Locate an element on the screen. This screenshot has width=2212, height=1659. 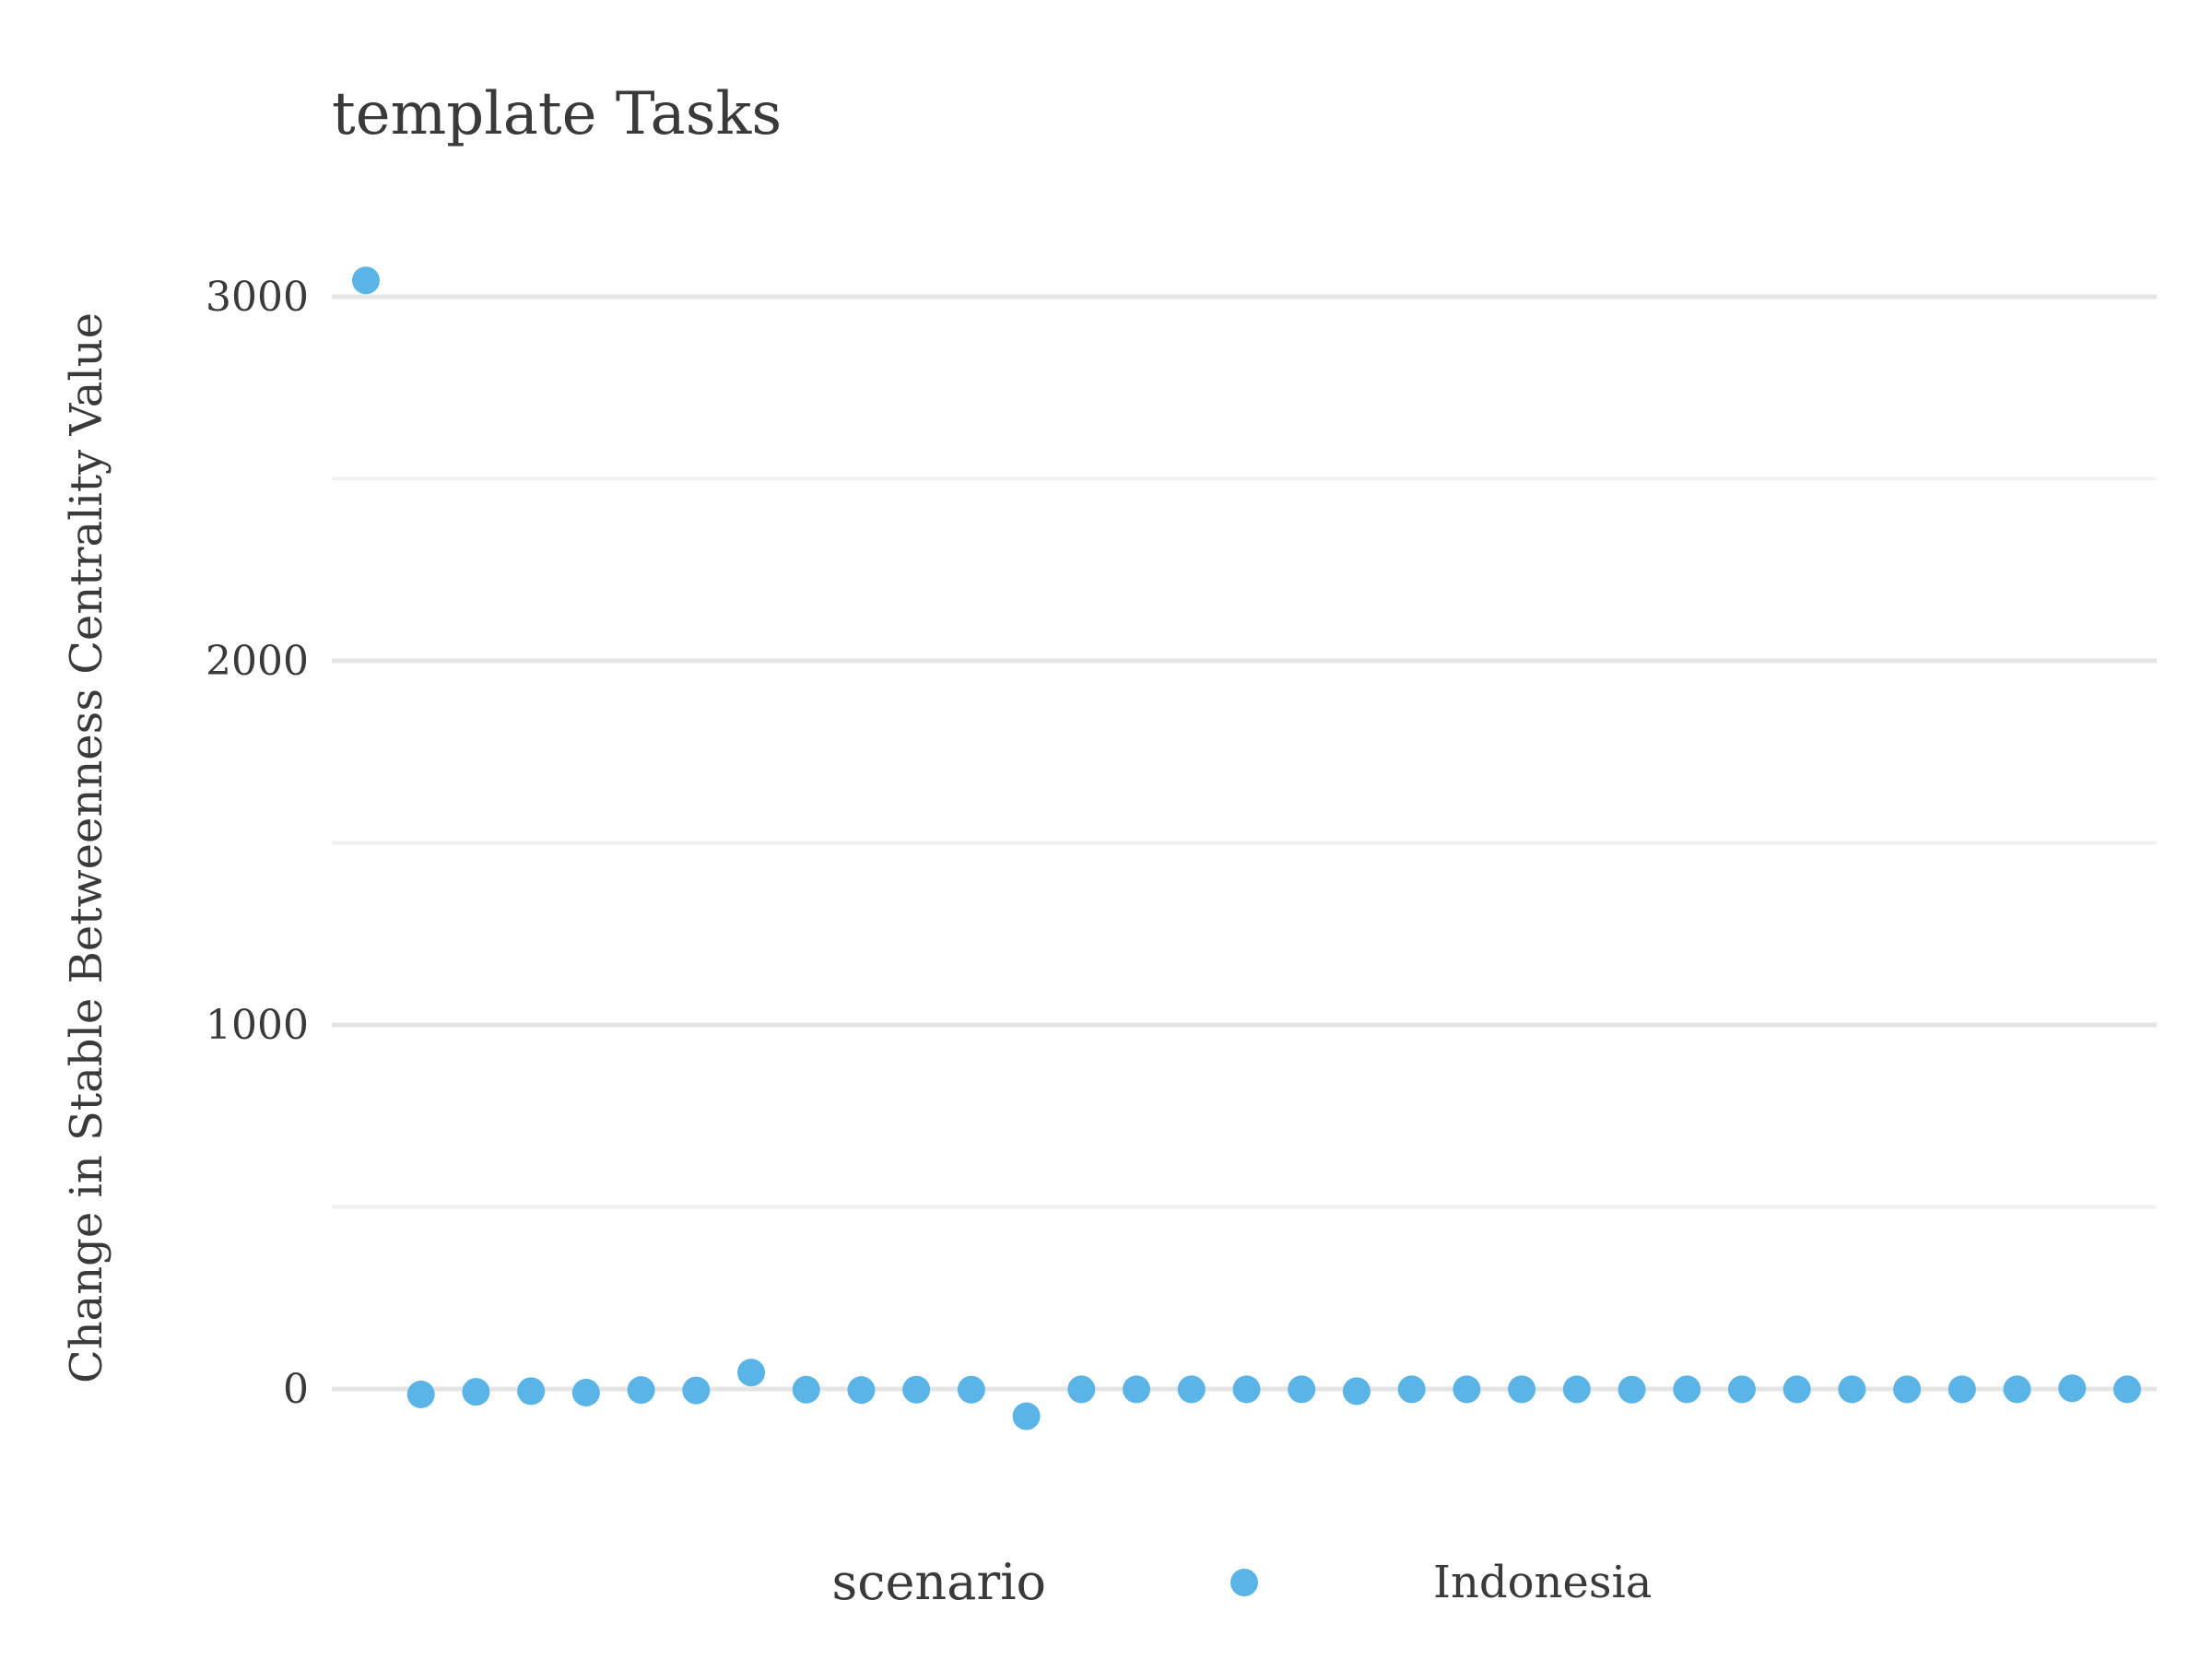
y-tick-label: 2000 is located at coordinates (257, 661).